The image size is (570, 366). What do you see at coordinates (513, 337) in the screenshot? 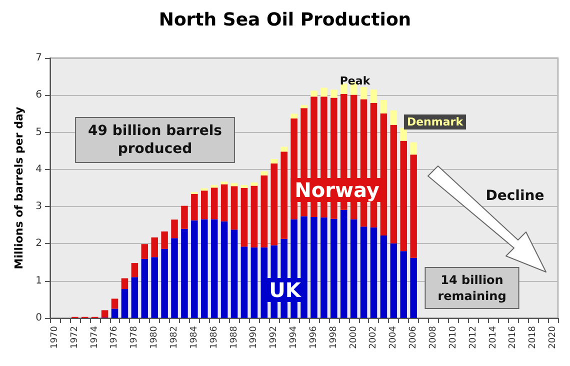
I see `x-tick-label: 2016` at bounding box center [513, 337].